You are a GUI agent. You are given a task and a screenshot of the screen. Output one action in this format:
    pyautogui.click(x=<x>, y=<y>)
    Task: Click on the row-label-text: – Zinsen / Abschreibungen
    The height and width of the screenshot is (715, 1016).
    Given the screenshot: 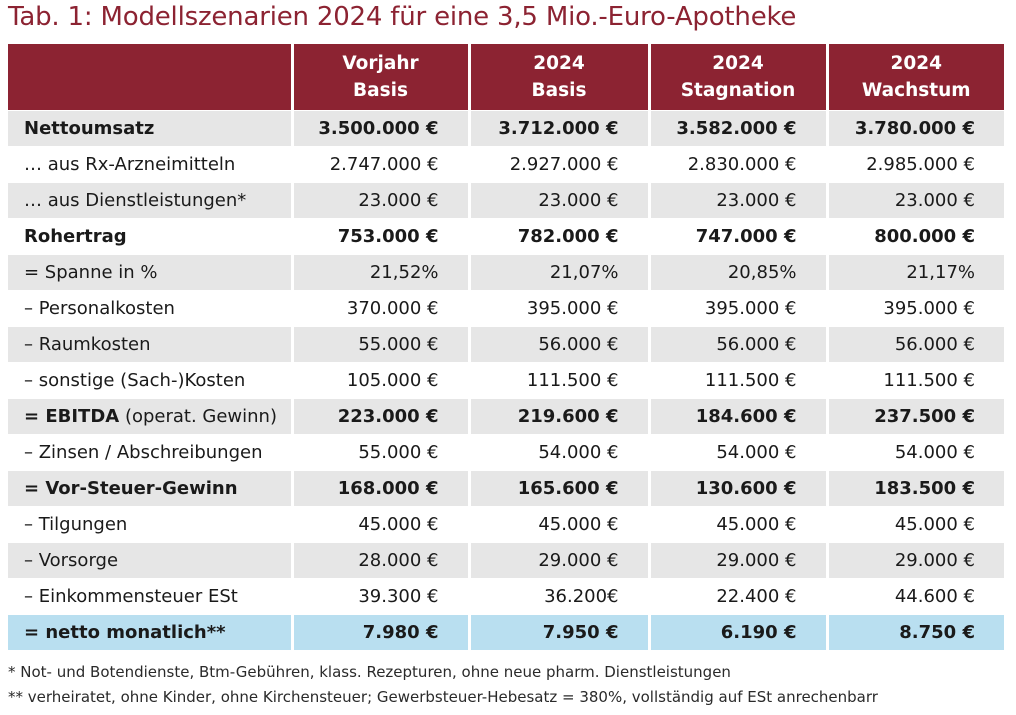 What is the action you would take?
    pyautogui.click(x=143, y=452)
    